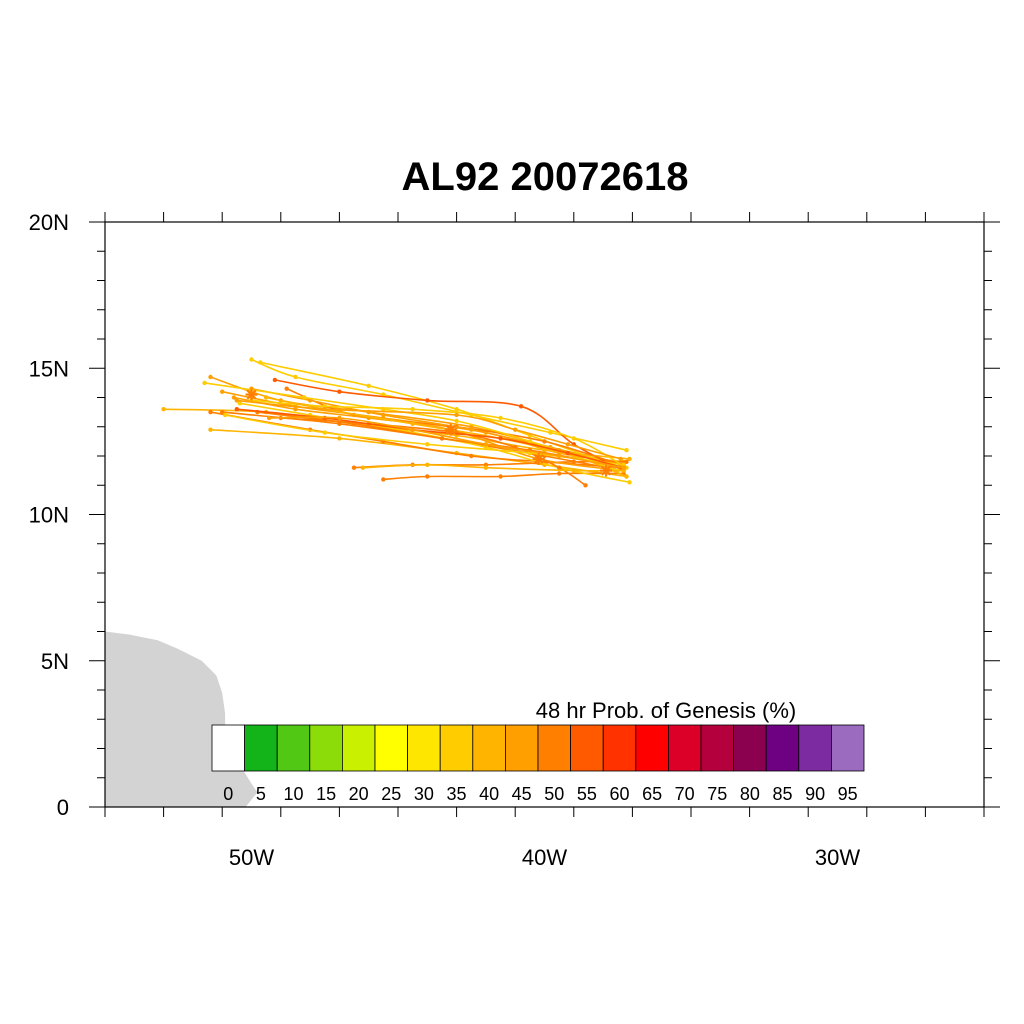 The width and height of the screenshot is (1024, 1024). Describe the element at coordinates (666, 710) in the screenshot. I see `colorbar-title: 48 hr Prob. of Genesis (%)` at that location.